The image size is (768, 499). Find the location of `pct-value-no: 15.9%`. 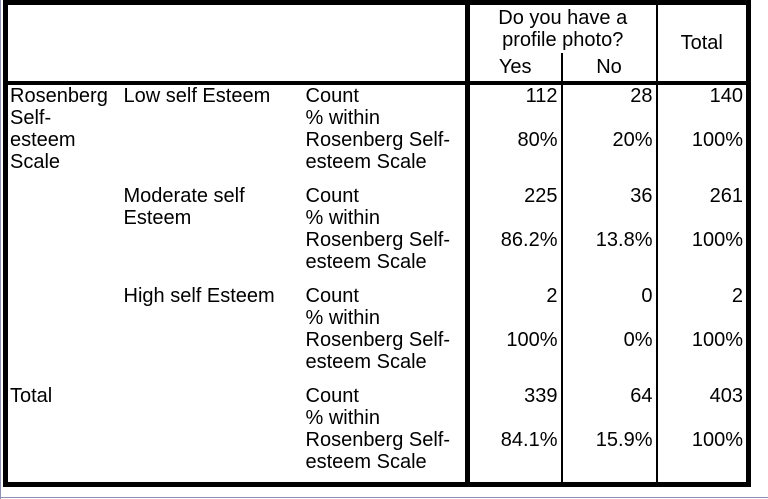

pct-value-no: 15.9% is located at coordinates (609, 445).